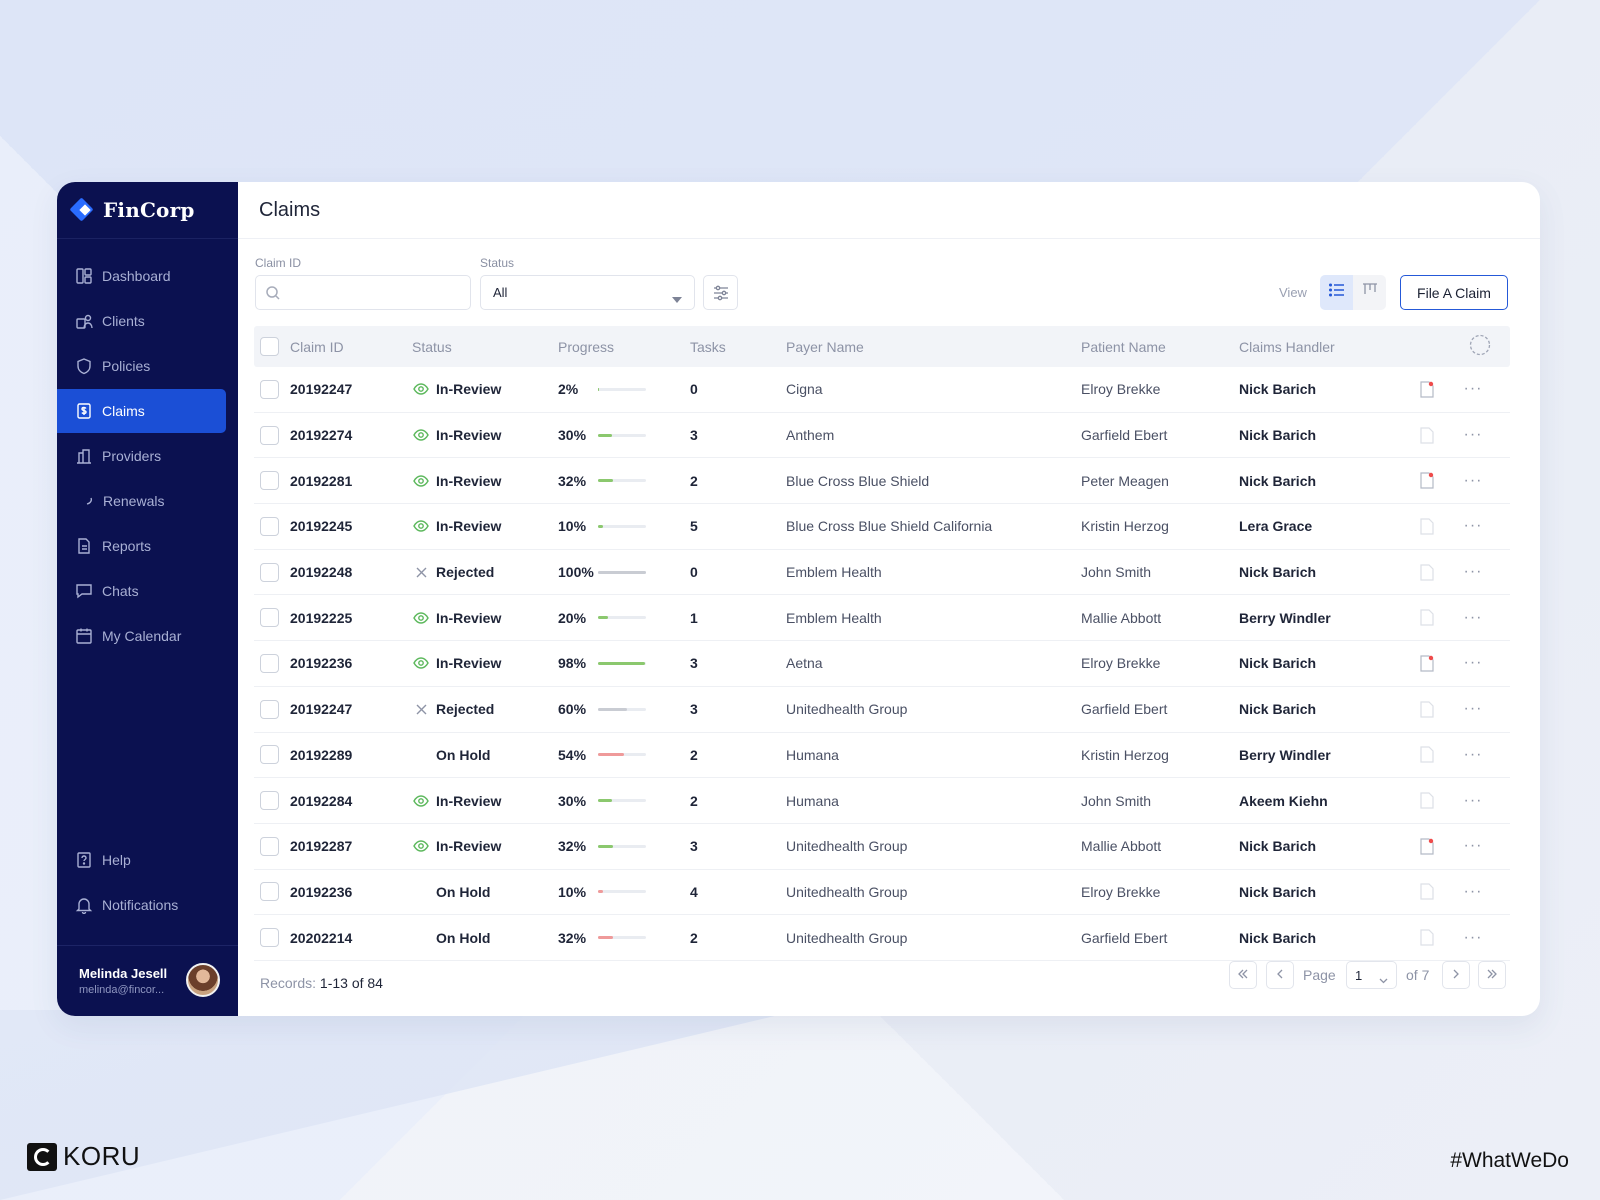  Describe the element at coordinates (203, 980) in the screenshot. I see `avatar` at that location.